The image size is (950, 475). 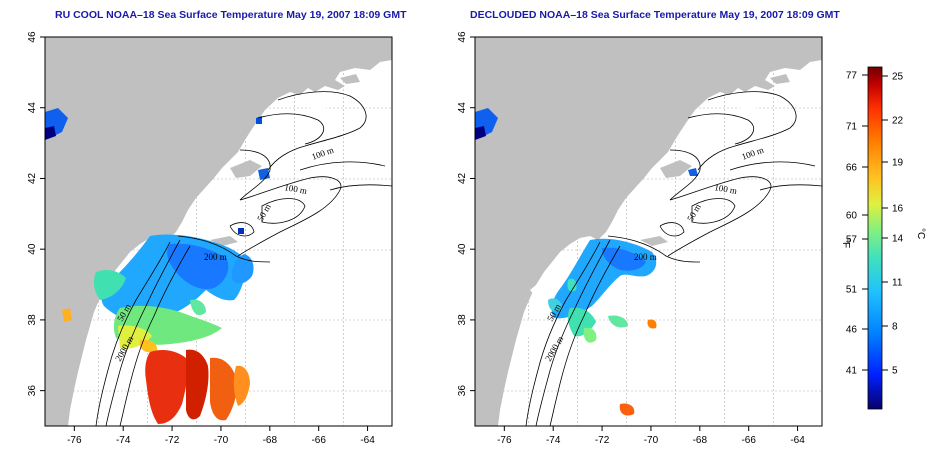 I want to click on left-lon-tick-label: -72, so click(x=172, y=440).